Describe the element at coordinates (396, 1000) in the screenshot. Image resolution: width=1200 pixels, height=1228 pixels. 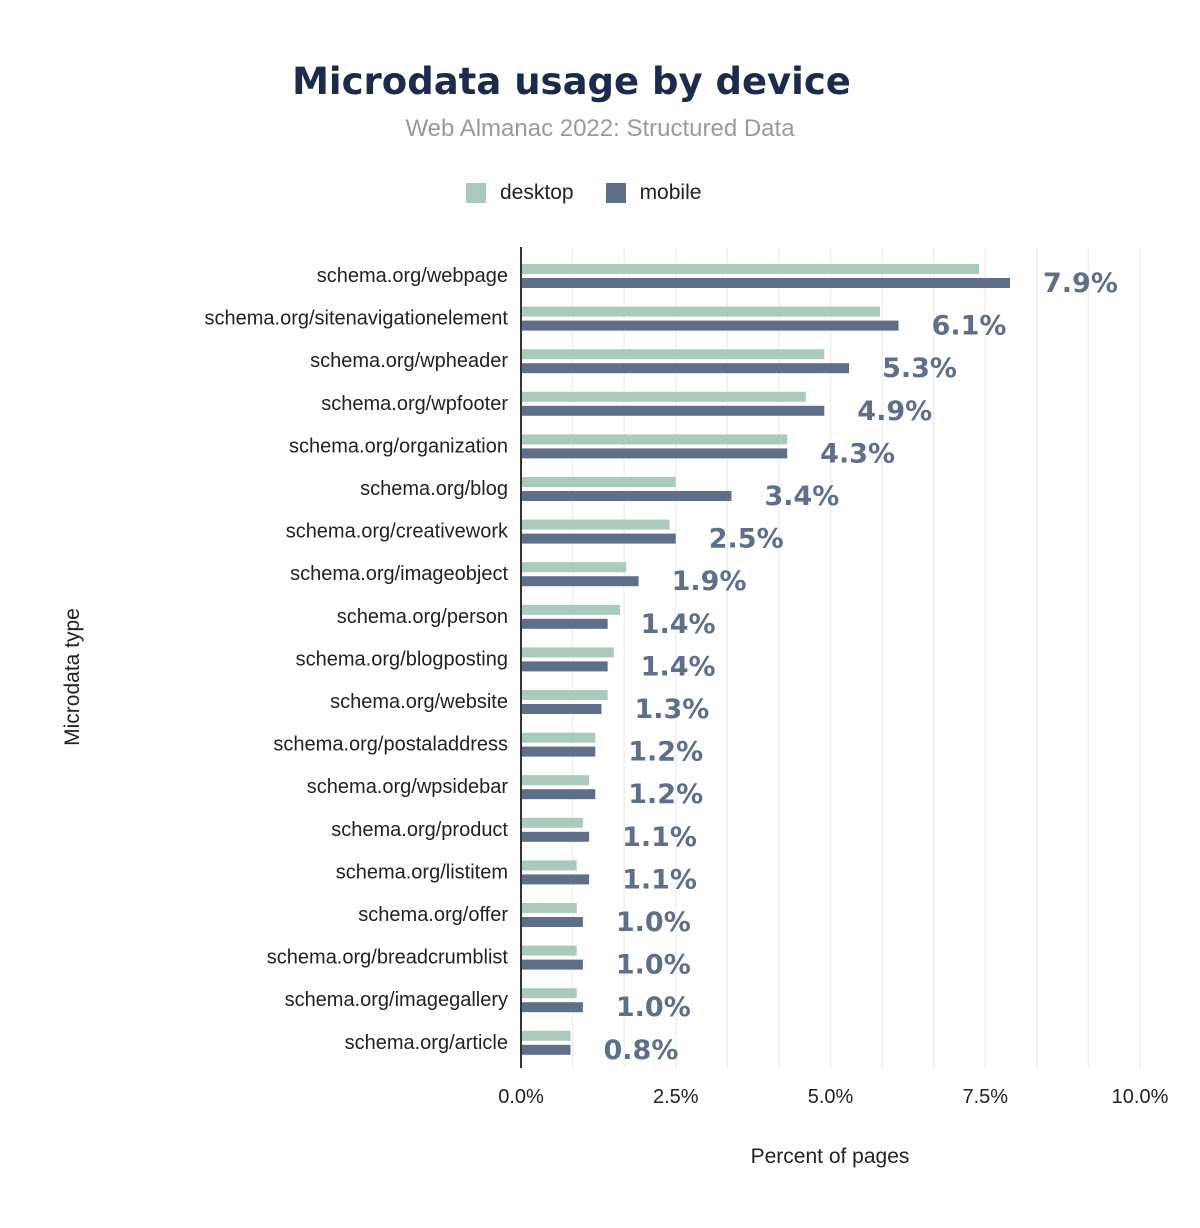
I see `category-label: schema.org/imagegallery` at that location.